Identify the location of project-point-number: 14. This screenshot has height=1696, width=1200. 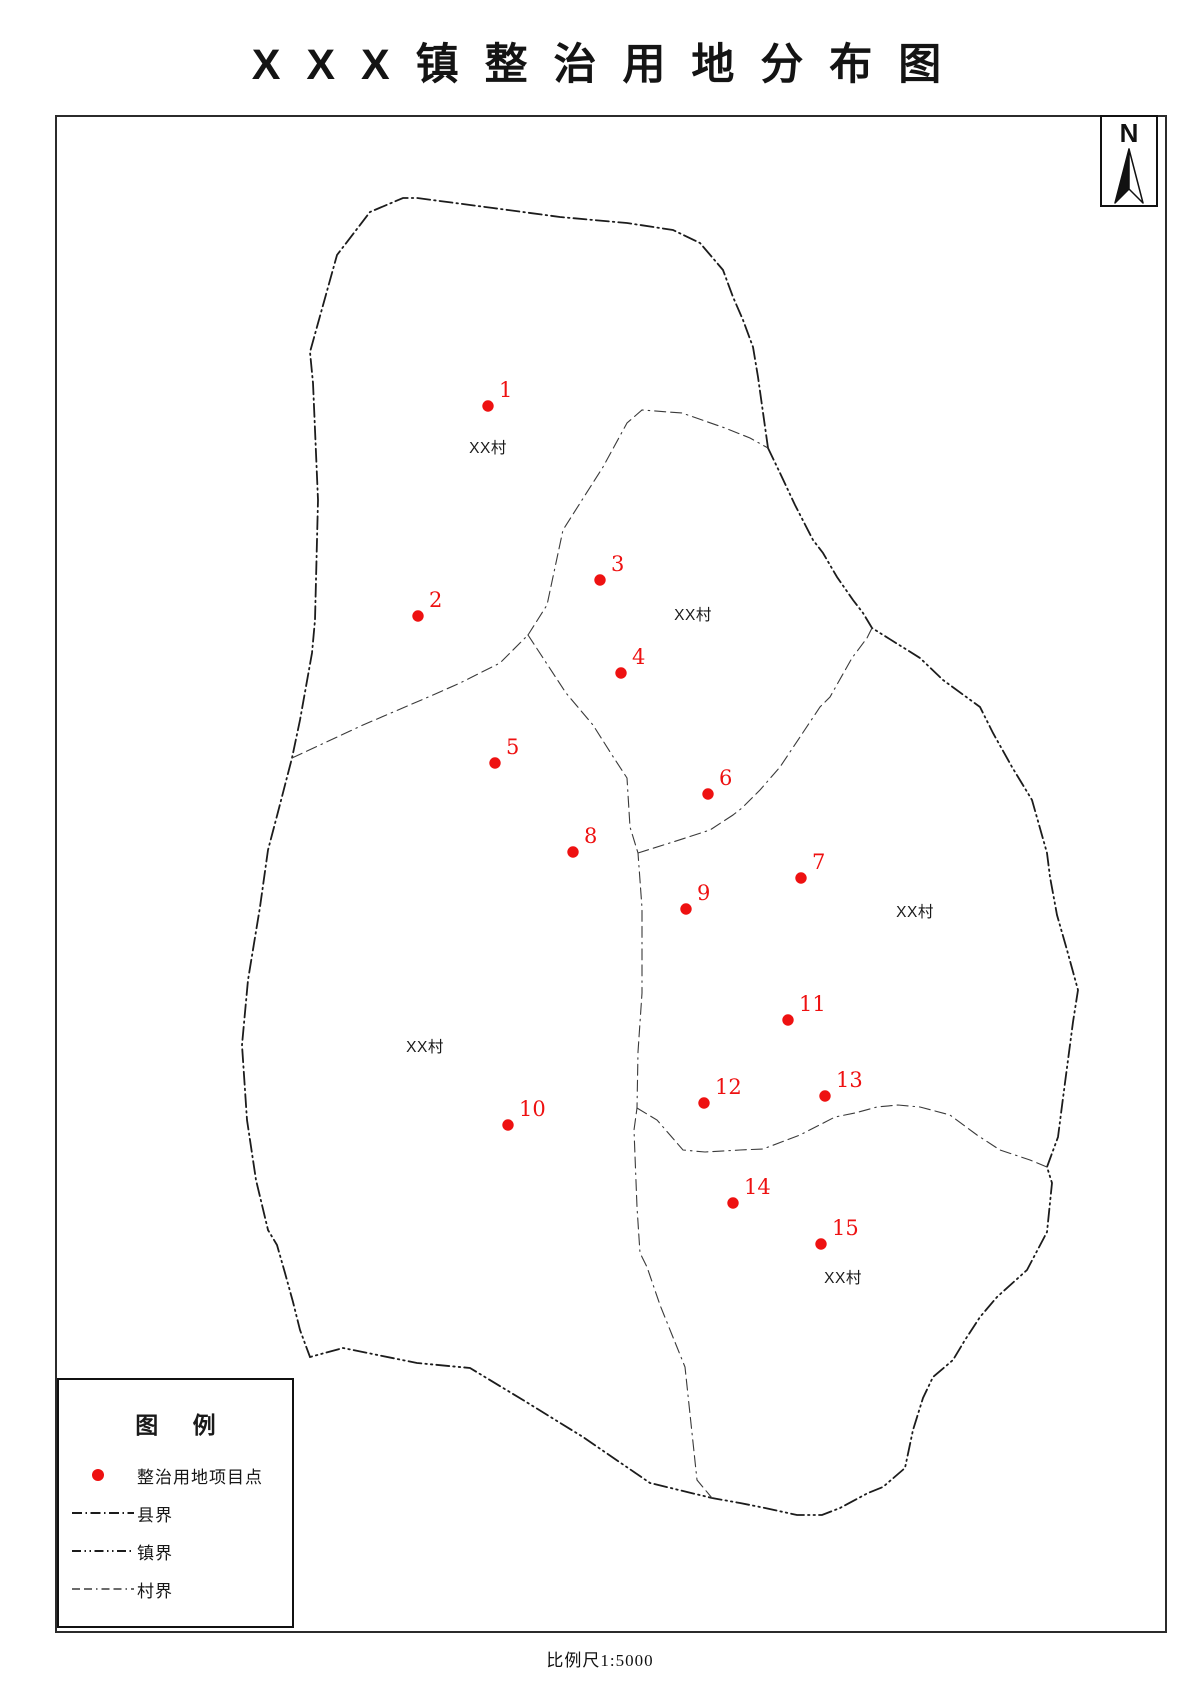
(757, 1187).